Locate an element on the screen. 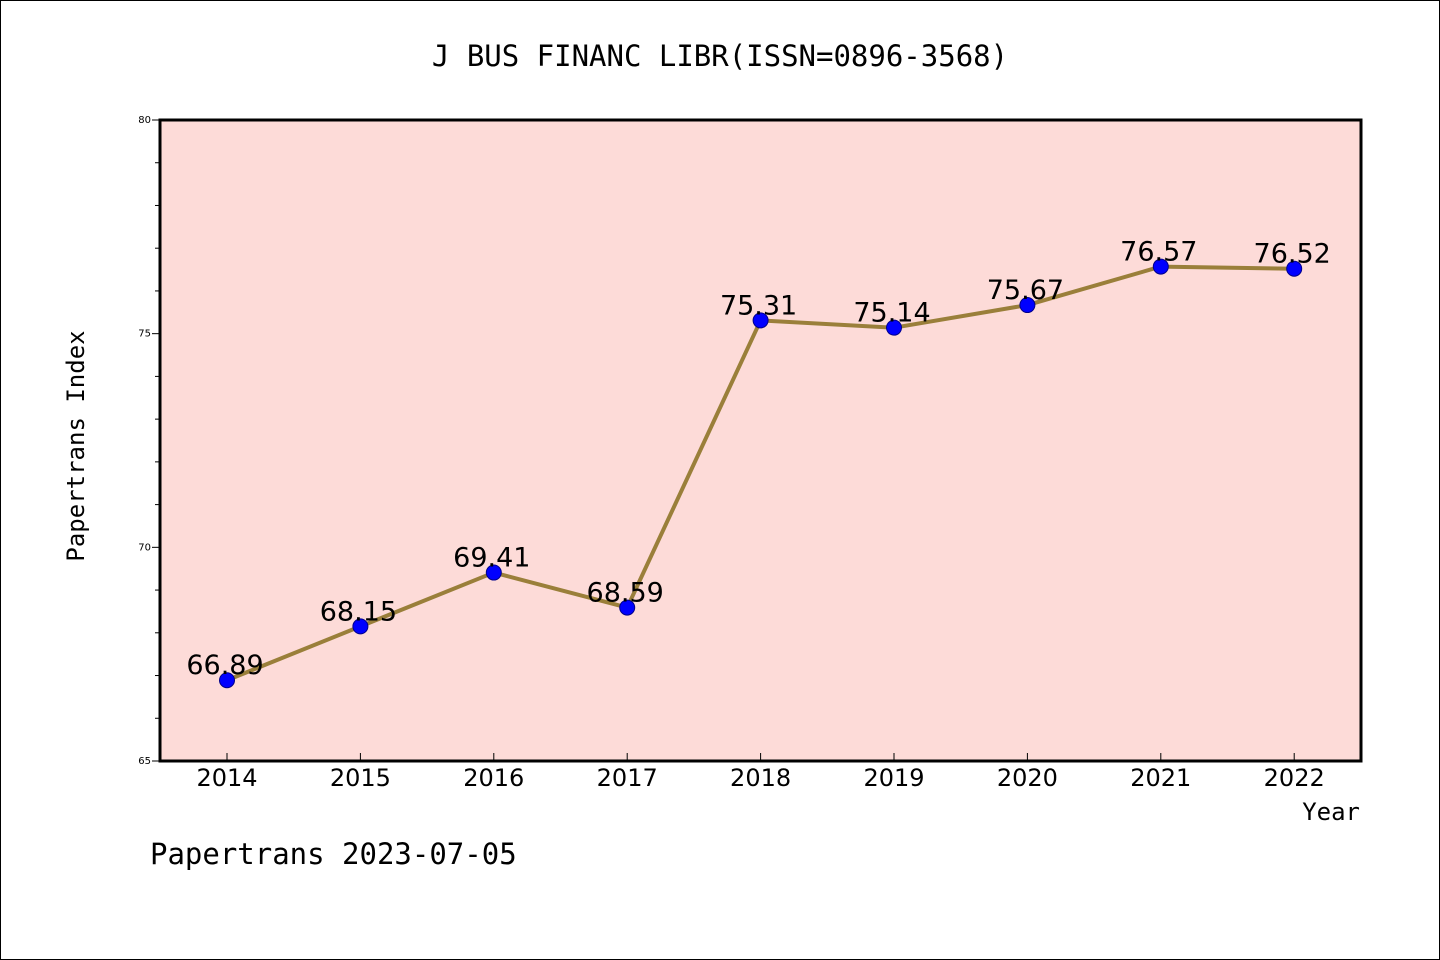 This screenshot has height=960, width=1440. x-tick-label: 2016 is located at coordinates (493, 778).